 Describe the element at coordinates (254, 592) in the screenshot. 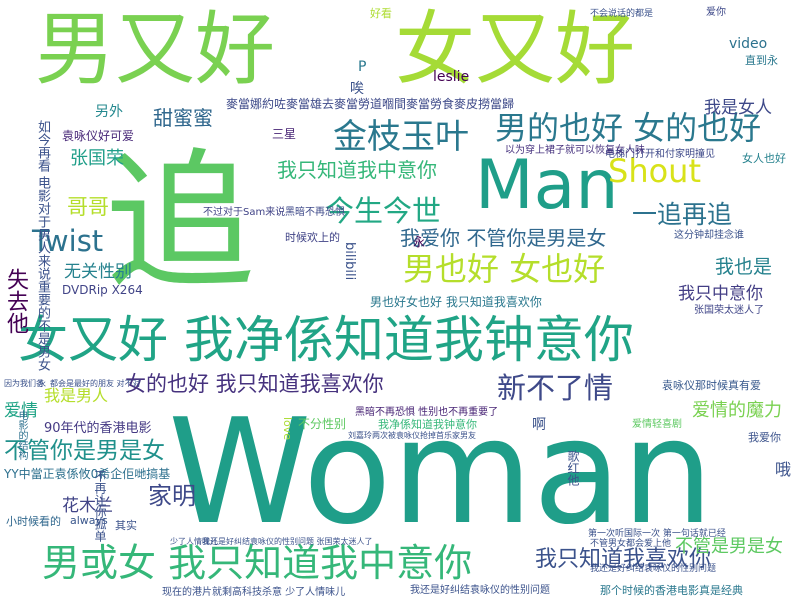

I see `word: 现在的港片就剩高科技杀意 少了人情味儿` at that location.